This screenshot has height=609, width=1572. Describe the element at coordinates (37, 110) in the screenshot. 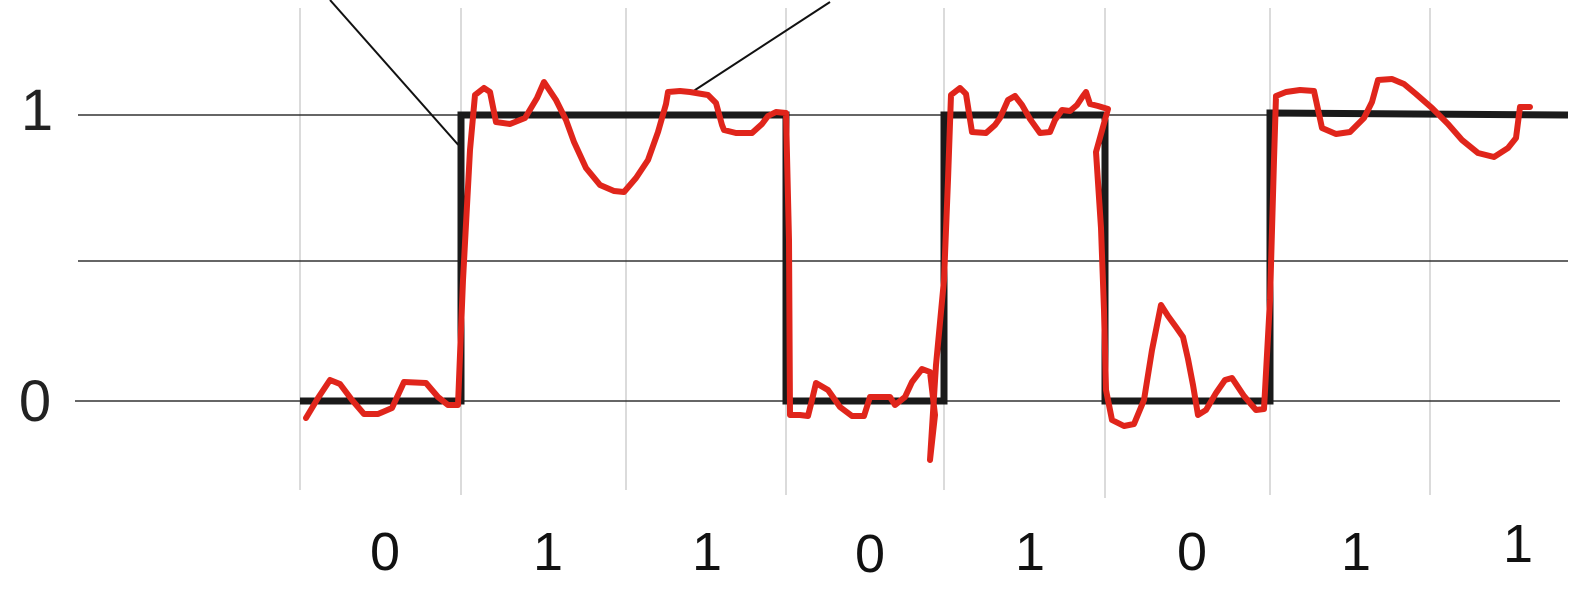

I see `level-one-label: 1` at that location.